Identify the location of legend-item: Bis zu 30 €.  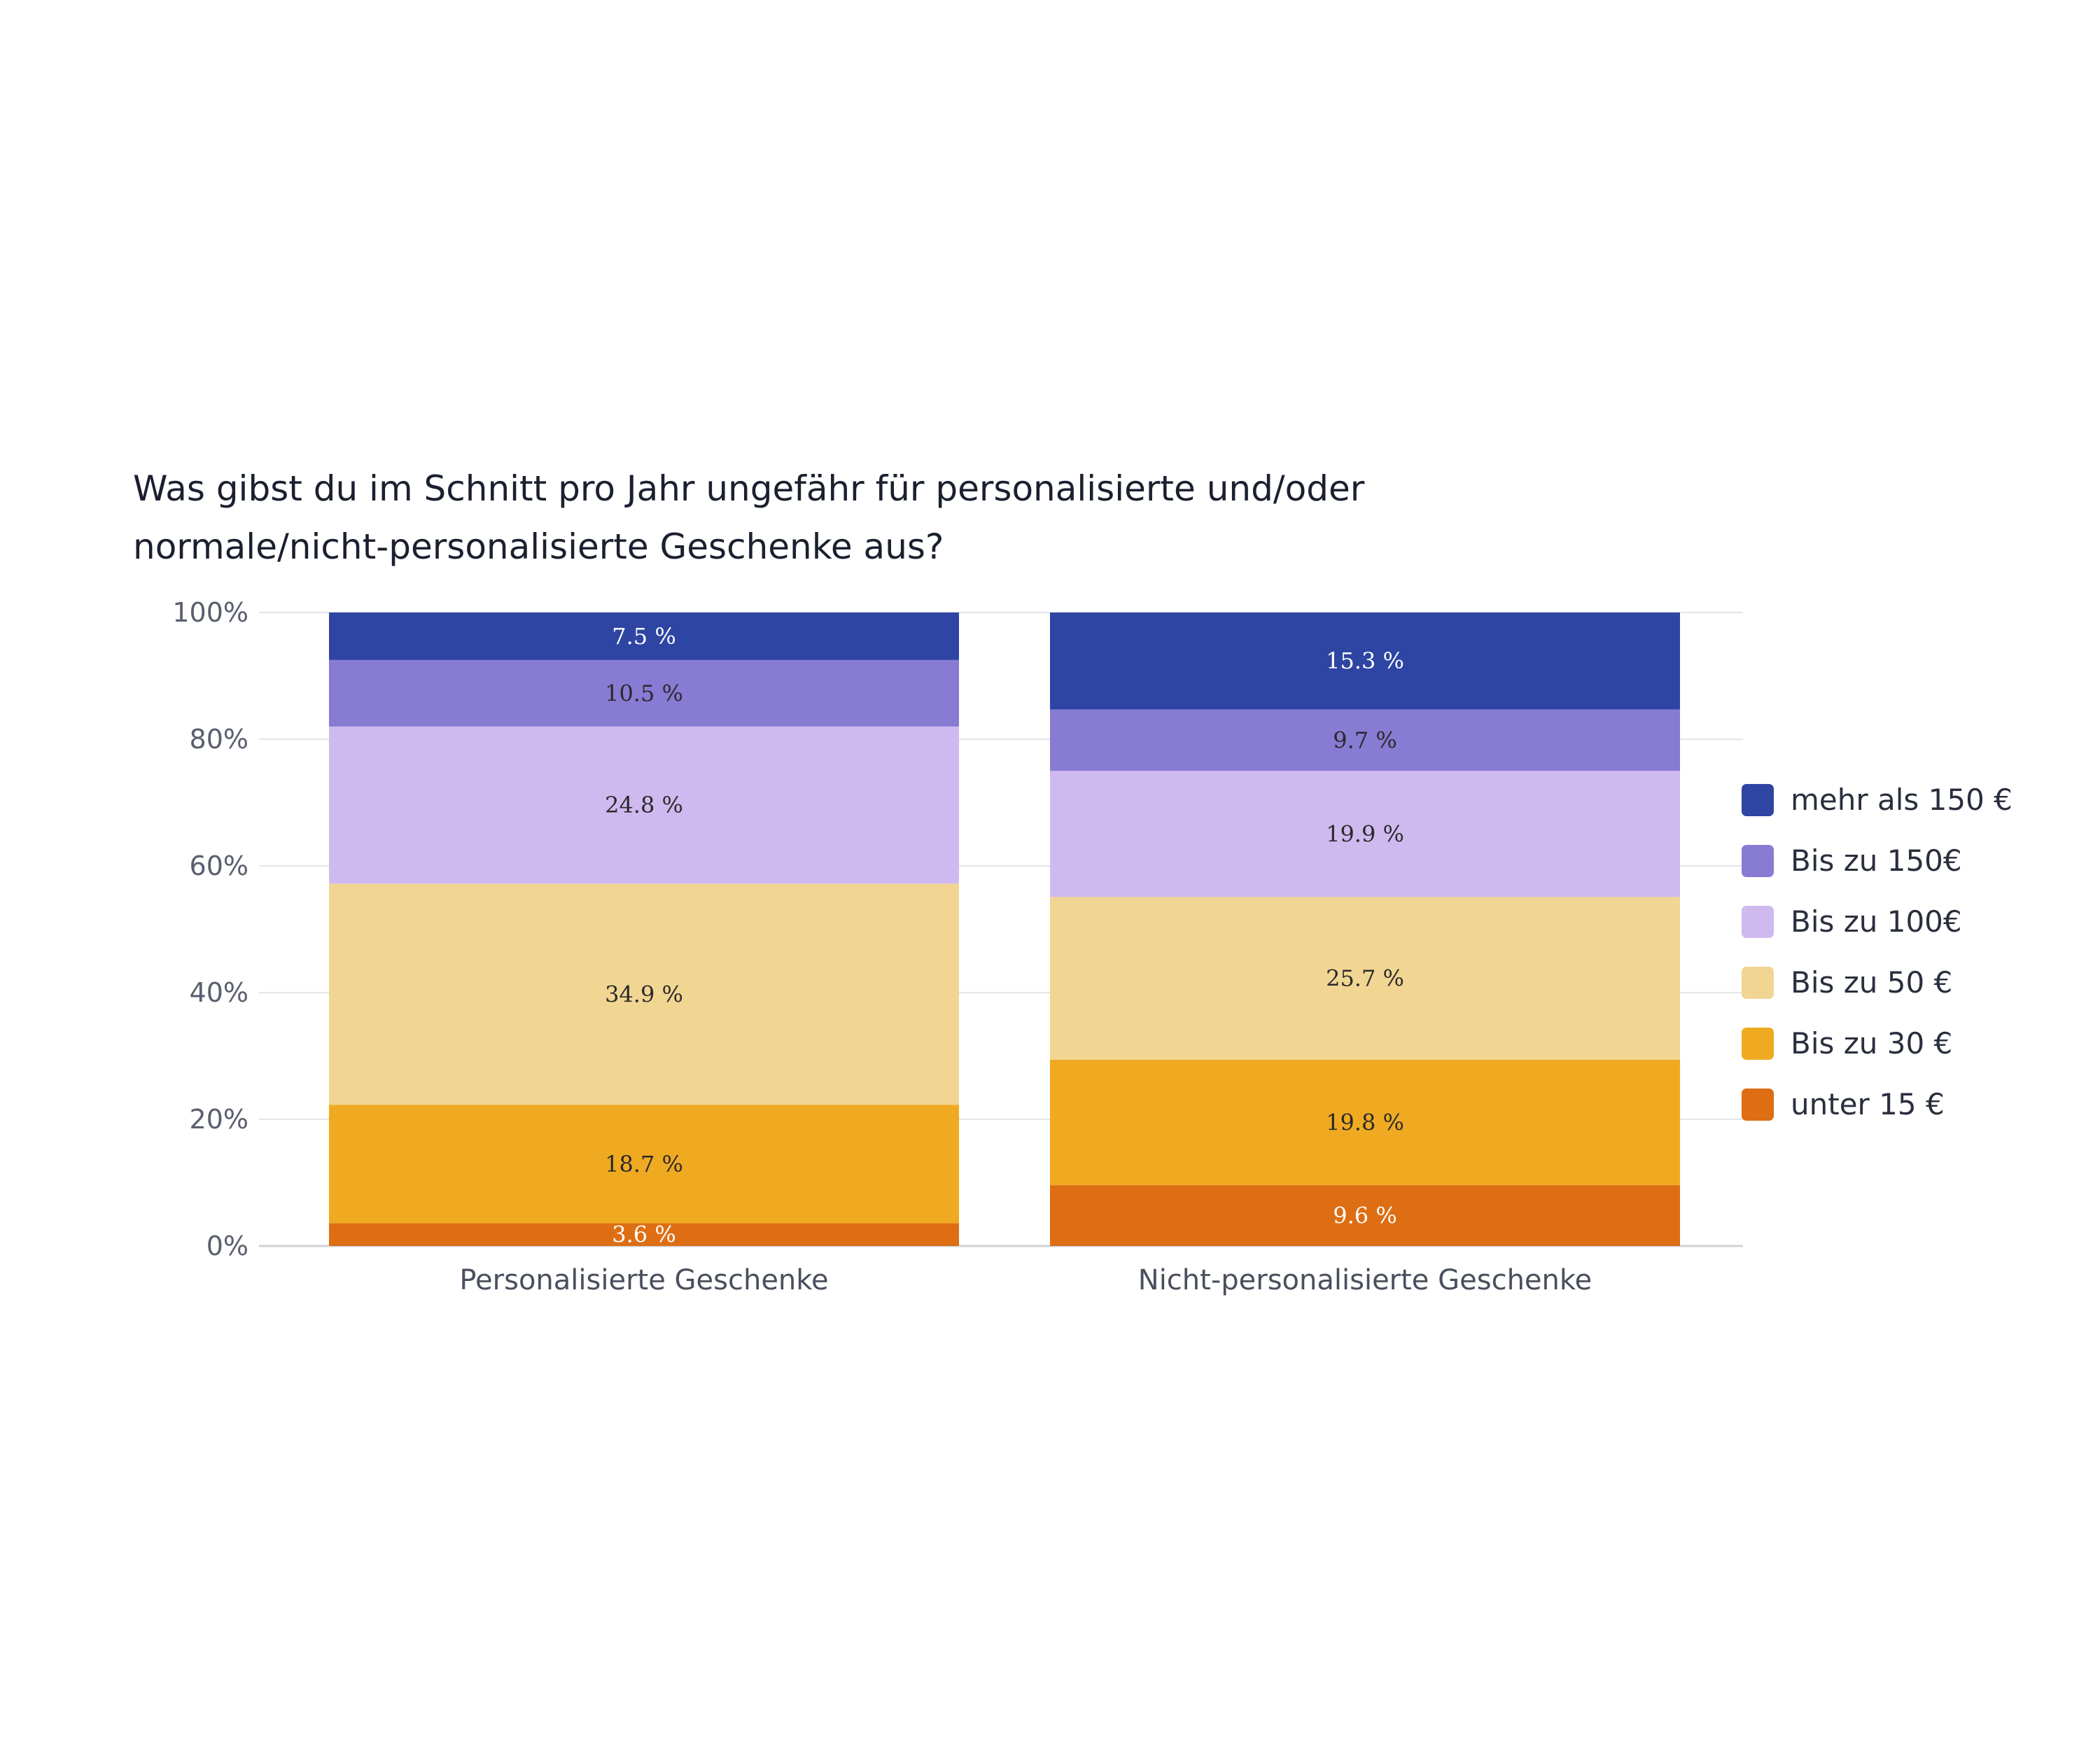
(1847, 1043).